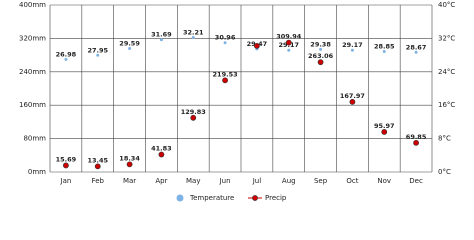 Image resolution: width=474 pixels, height=240 pixels. Describe the element at coordinates (289, 181) in the screenshot. I see `x-tick-label: Aug` at that location.